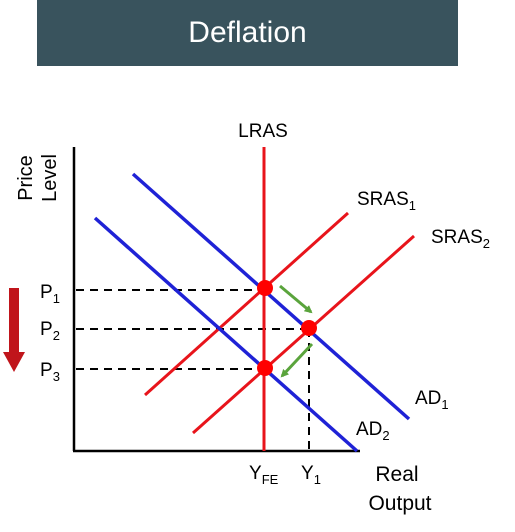  I want to click on sras2-label: SRAS2, so click(460, 239).